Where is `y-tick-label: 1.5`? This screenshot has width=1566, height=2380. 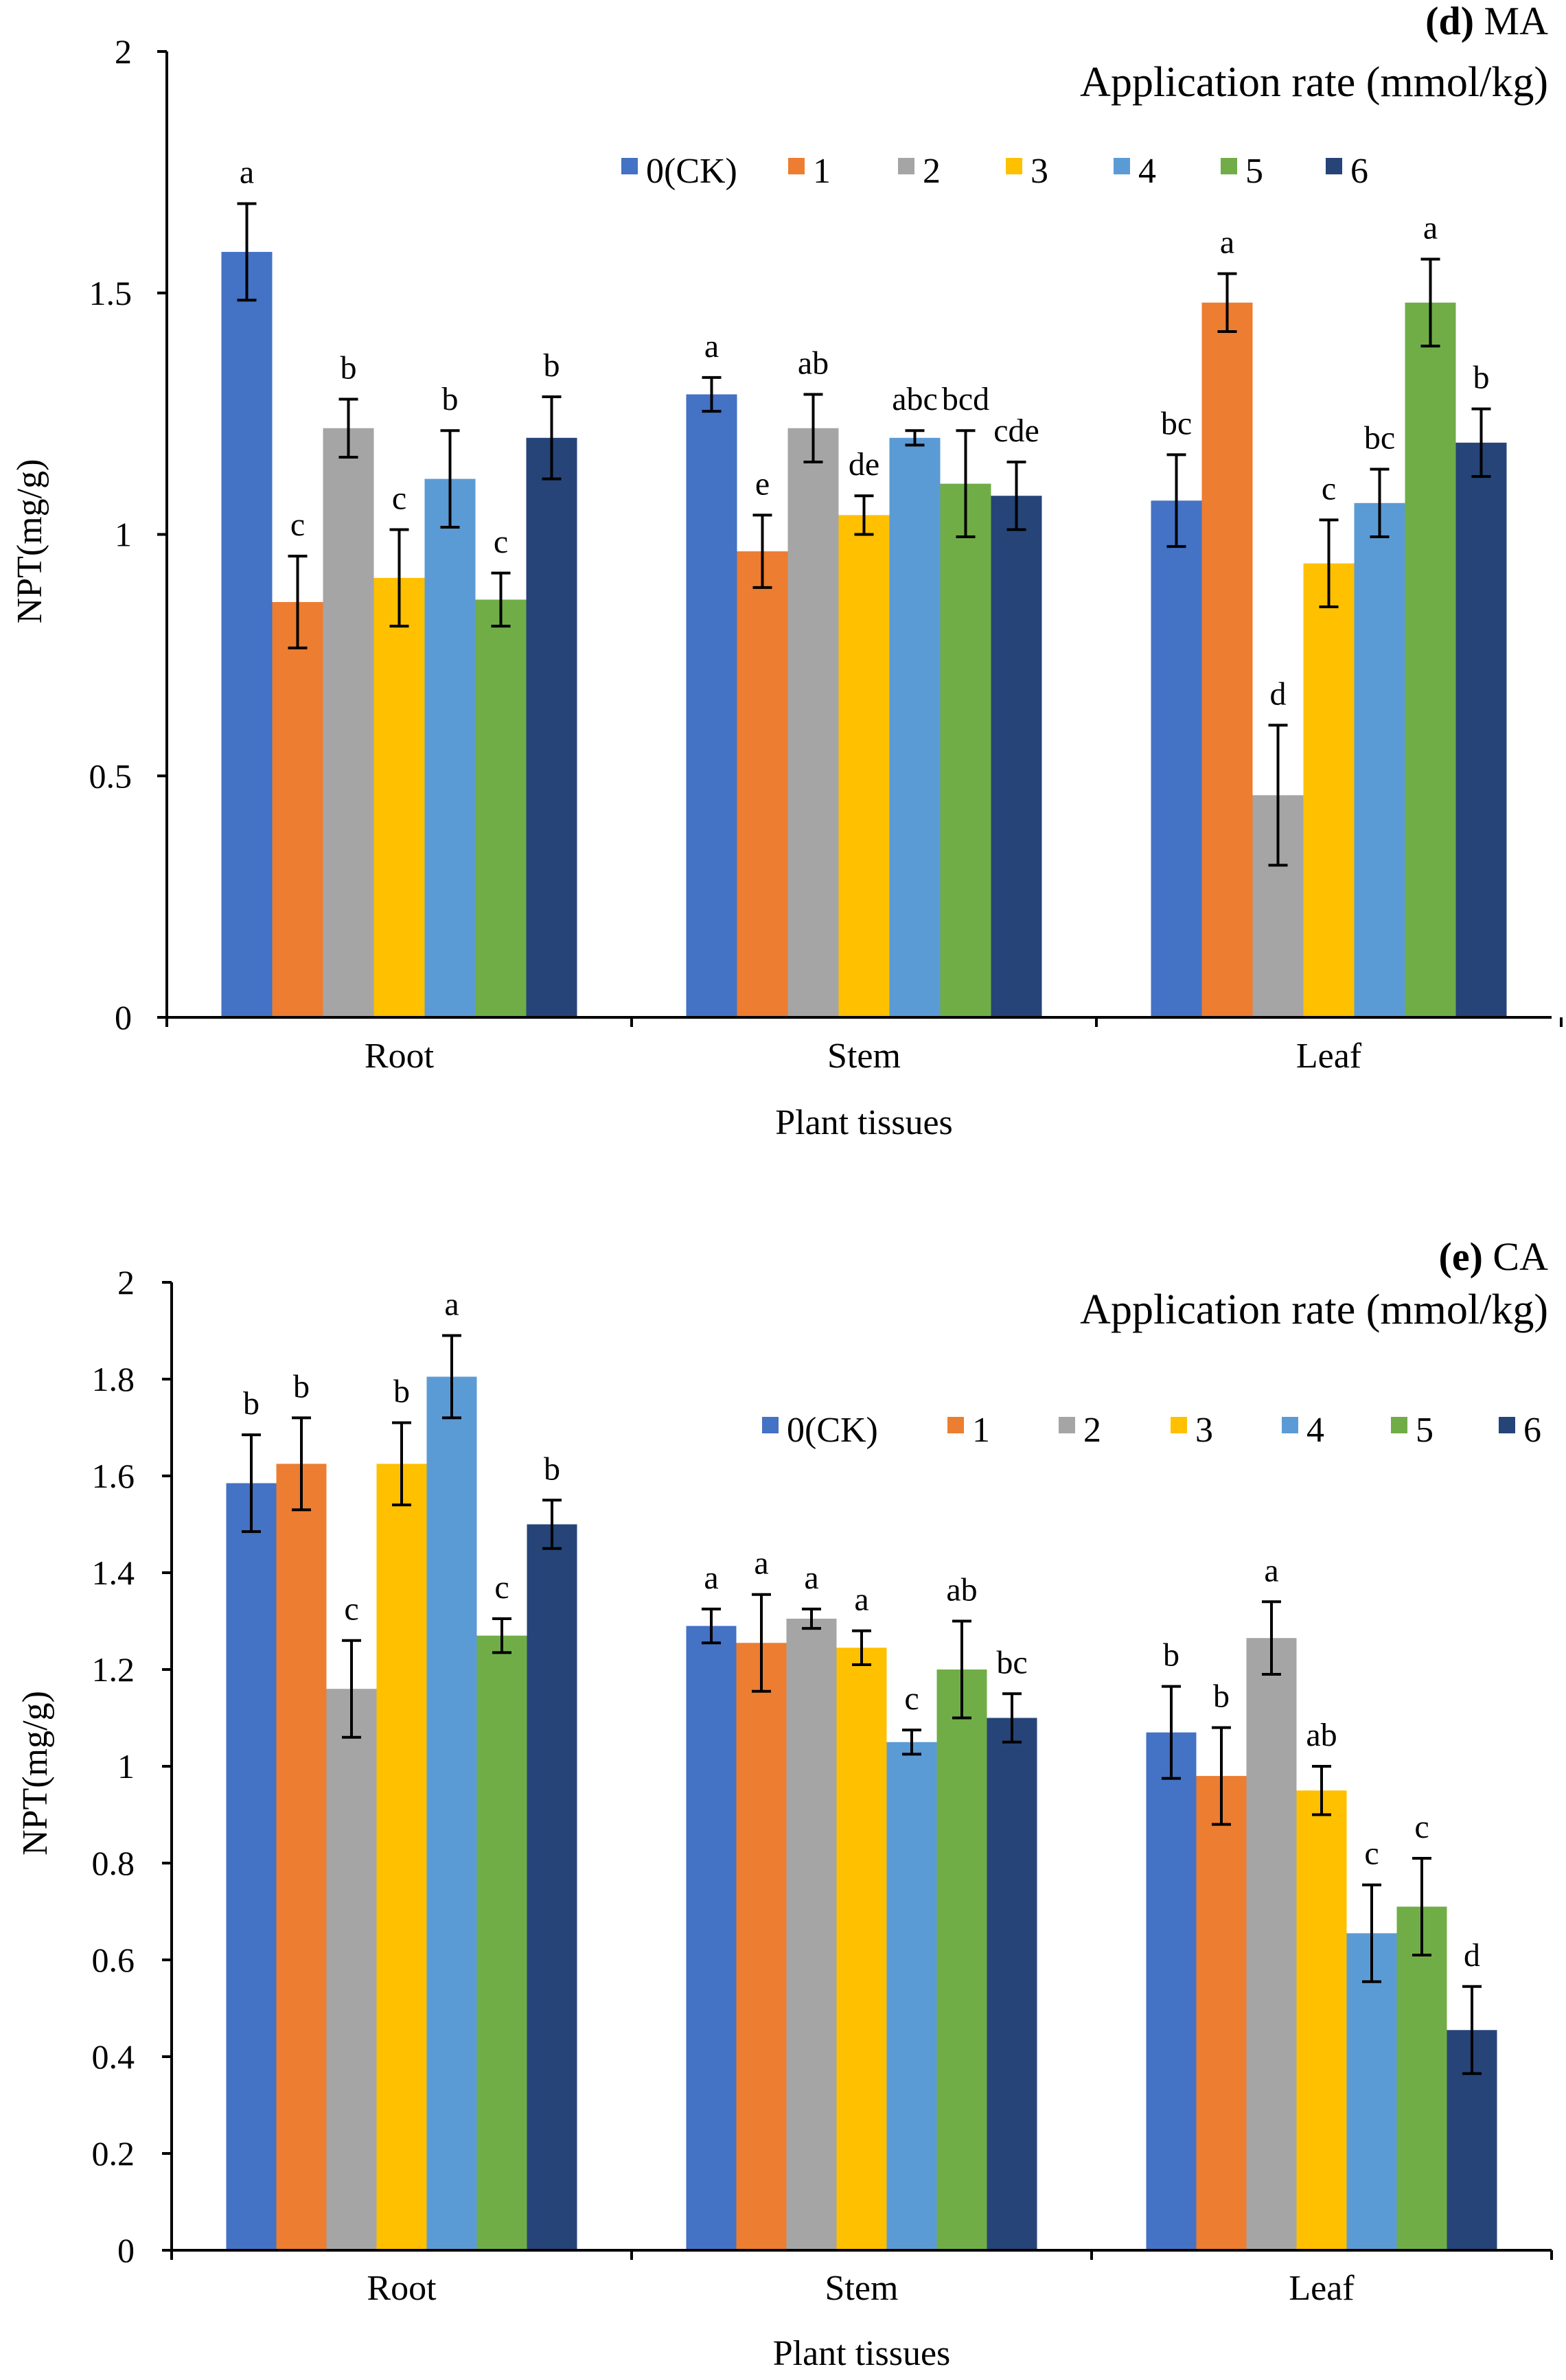
y-tick-label: 1.5 is located at coordinates (111, 293).